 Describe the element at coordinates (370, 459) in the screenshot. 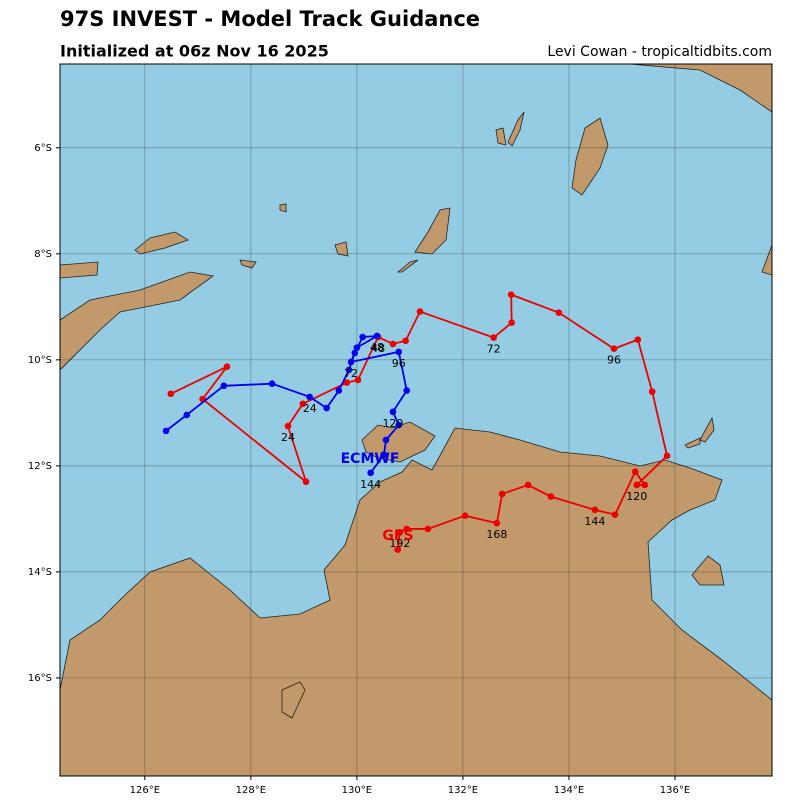

I see `model-name: ECMWF` at that location.